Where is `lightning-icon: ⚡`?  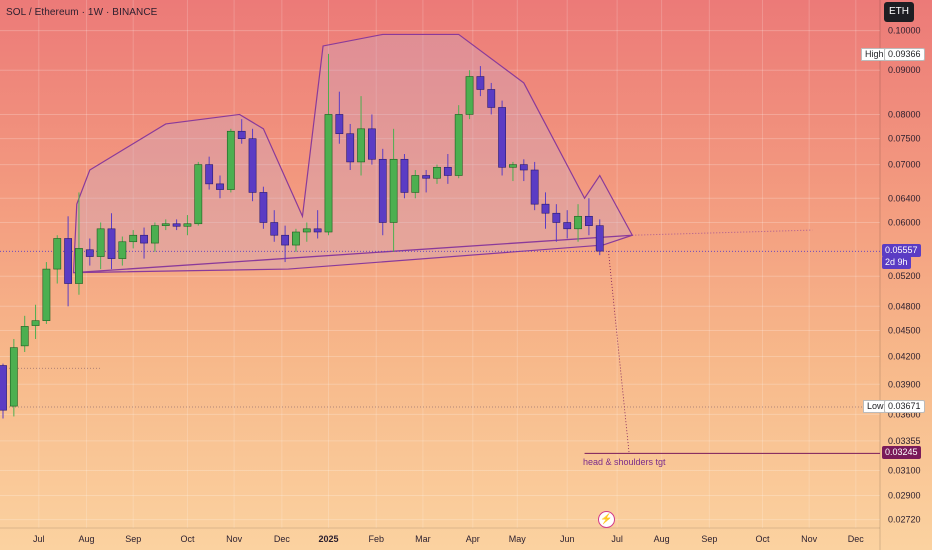 lightning-icon: ⚡ is located at coordinates (606, 519).